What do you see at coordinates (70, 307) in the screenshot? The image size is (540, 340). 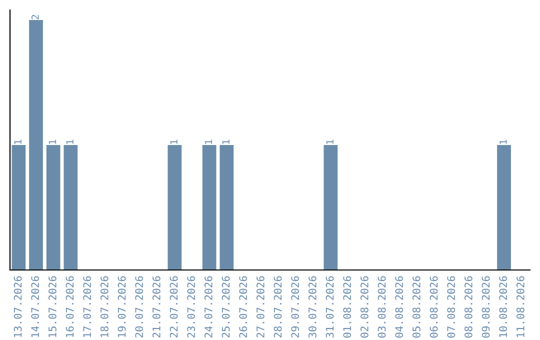 I see `x-tick-label: 16.07.2026` at bounding box center [70, 307].